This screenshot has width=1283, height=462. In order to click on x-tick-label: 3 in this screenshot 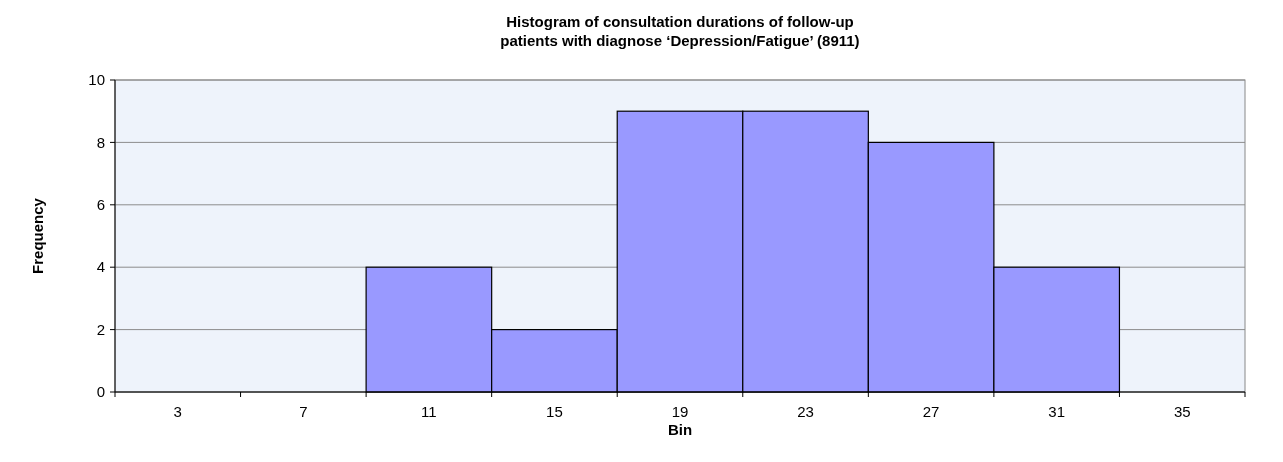, I will do `click(177, 411)`.